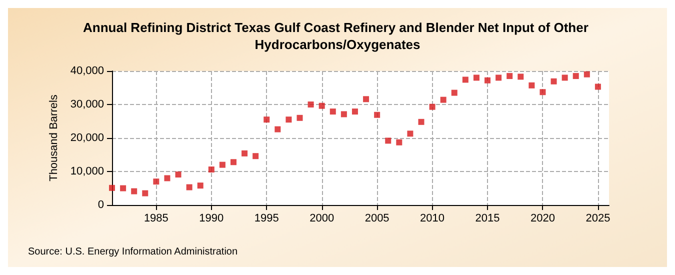 The width and height of the screenshot is (675, 275). Describe the element at coordinates (87, 172) in the screenshot. I see `y-tick-label: 10,000` at that location.